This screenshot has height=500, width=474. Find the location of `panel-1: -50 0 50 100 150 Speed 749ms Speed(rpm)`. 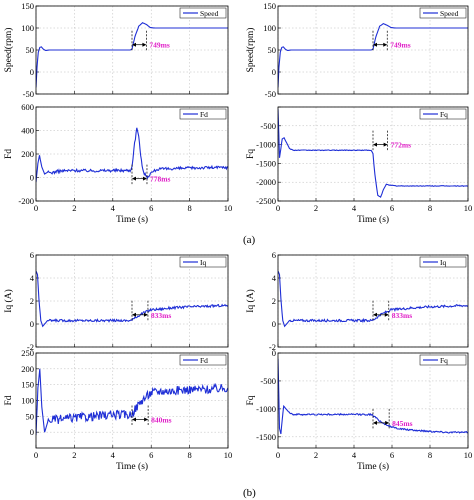

panel-1: -50 0 50 100 150 Speed 749ms Speed(rpm) is located at coordinates (116, 50).